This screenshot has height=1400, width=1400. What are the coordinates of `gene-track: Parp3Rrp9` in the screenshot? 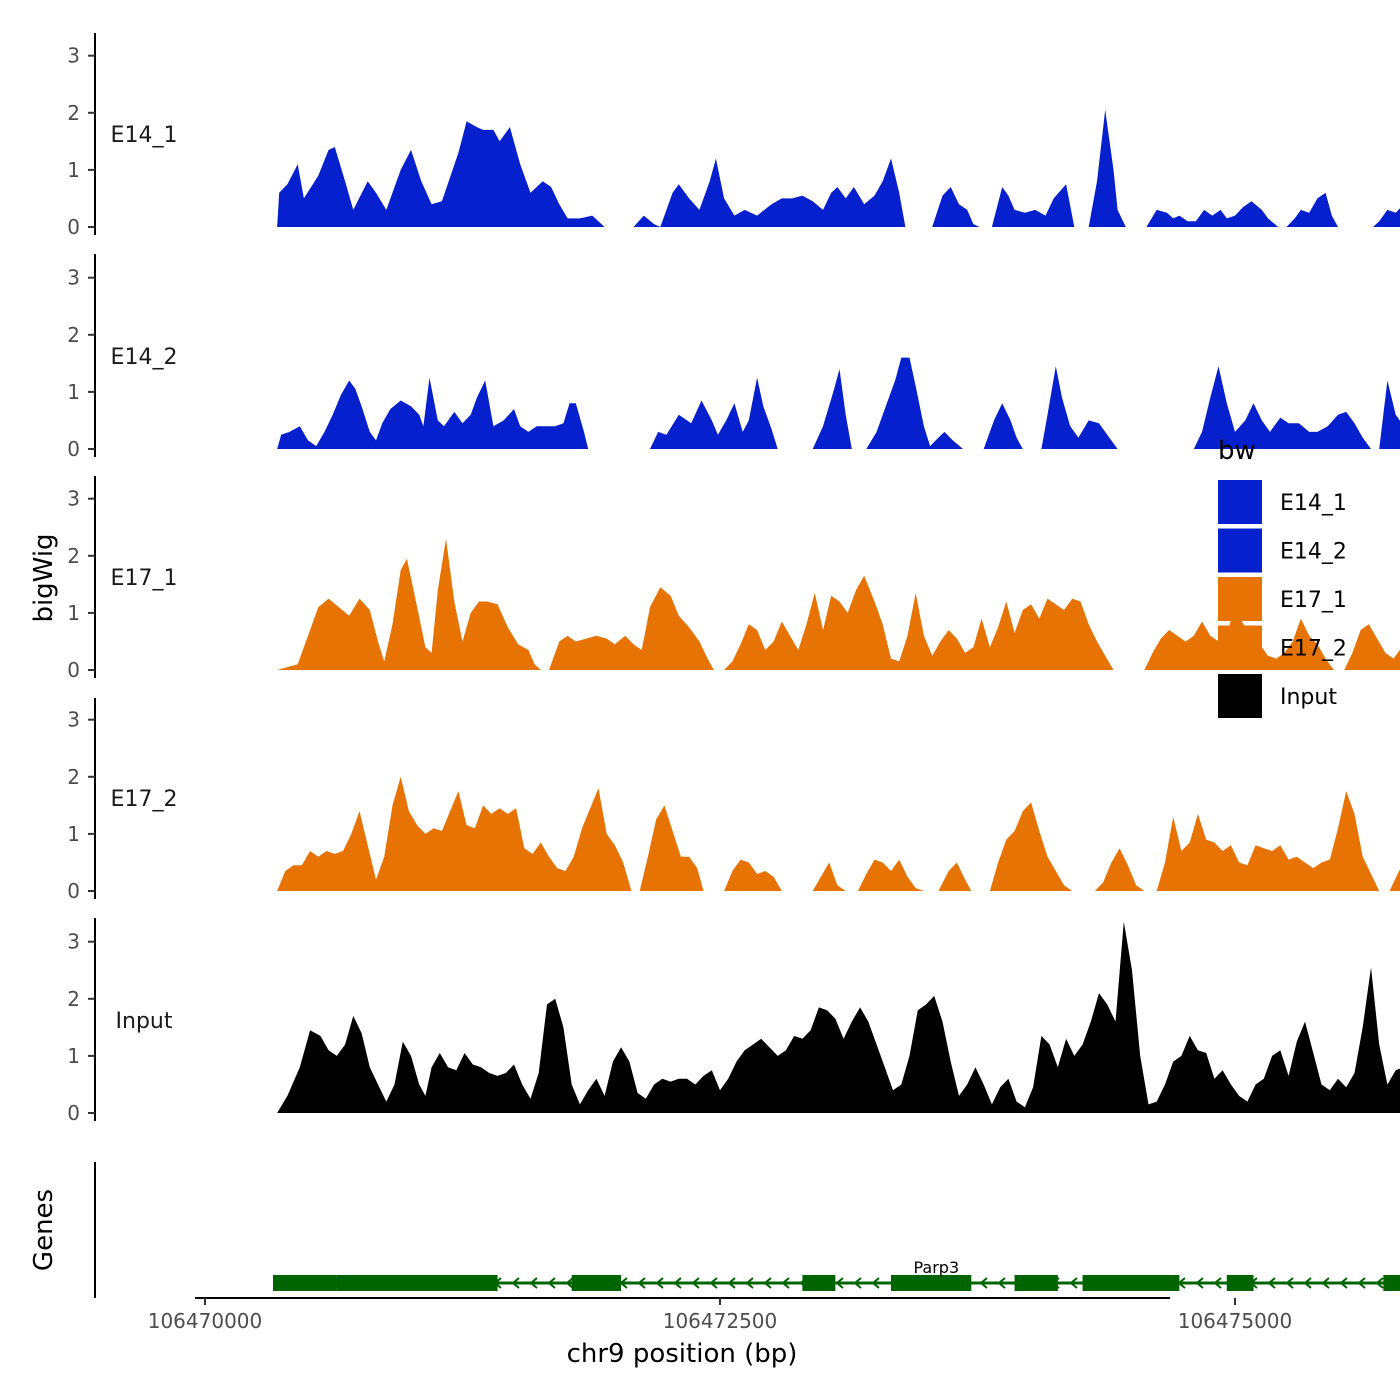 It's located at (747, 1230).